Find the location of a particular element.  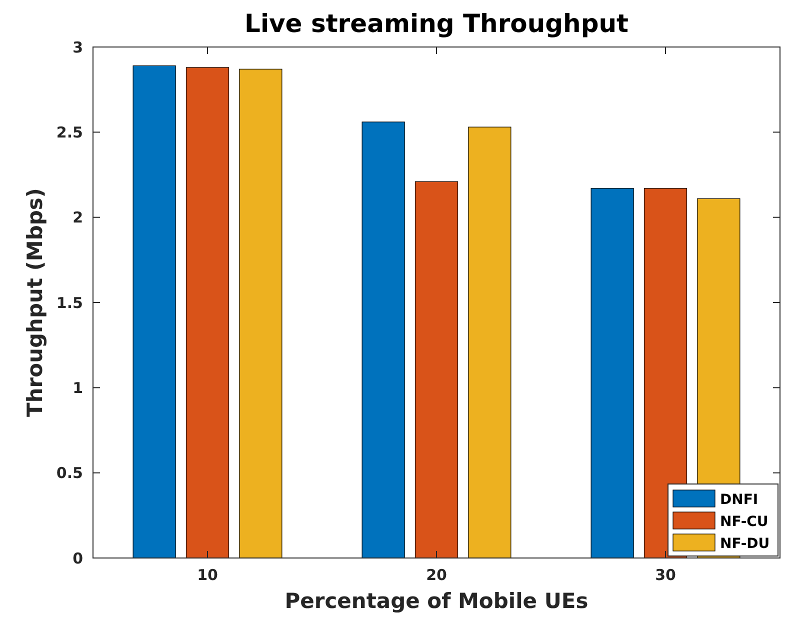

y-tick-label: 2 is located at coordinates (77, 217).